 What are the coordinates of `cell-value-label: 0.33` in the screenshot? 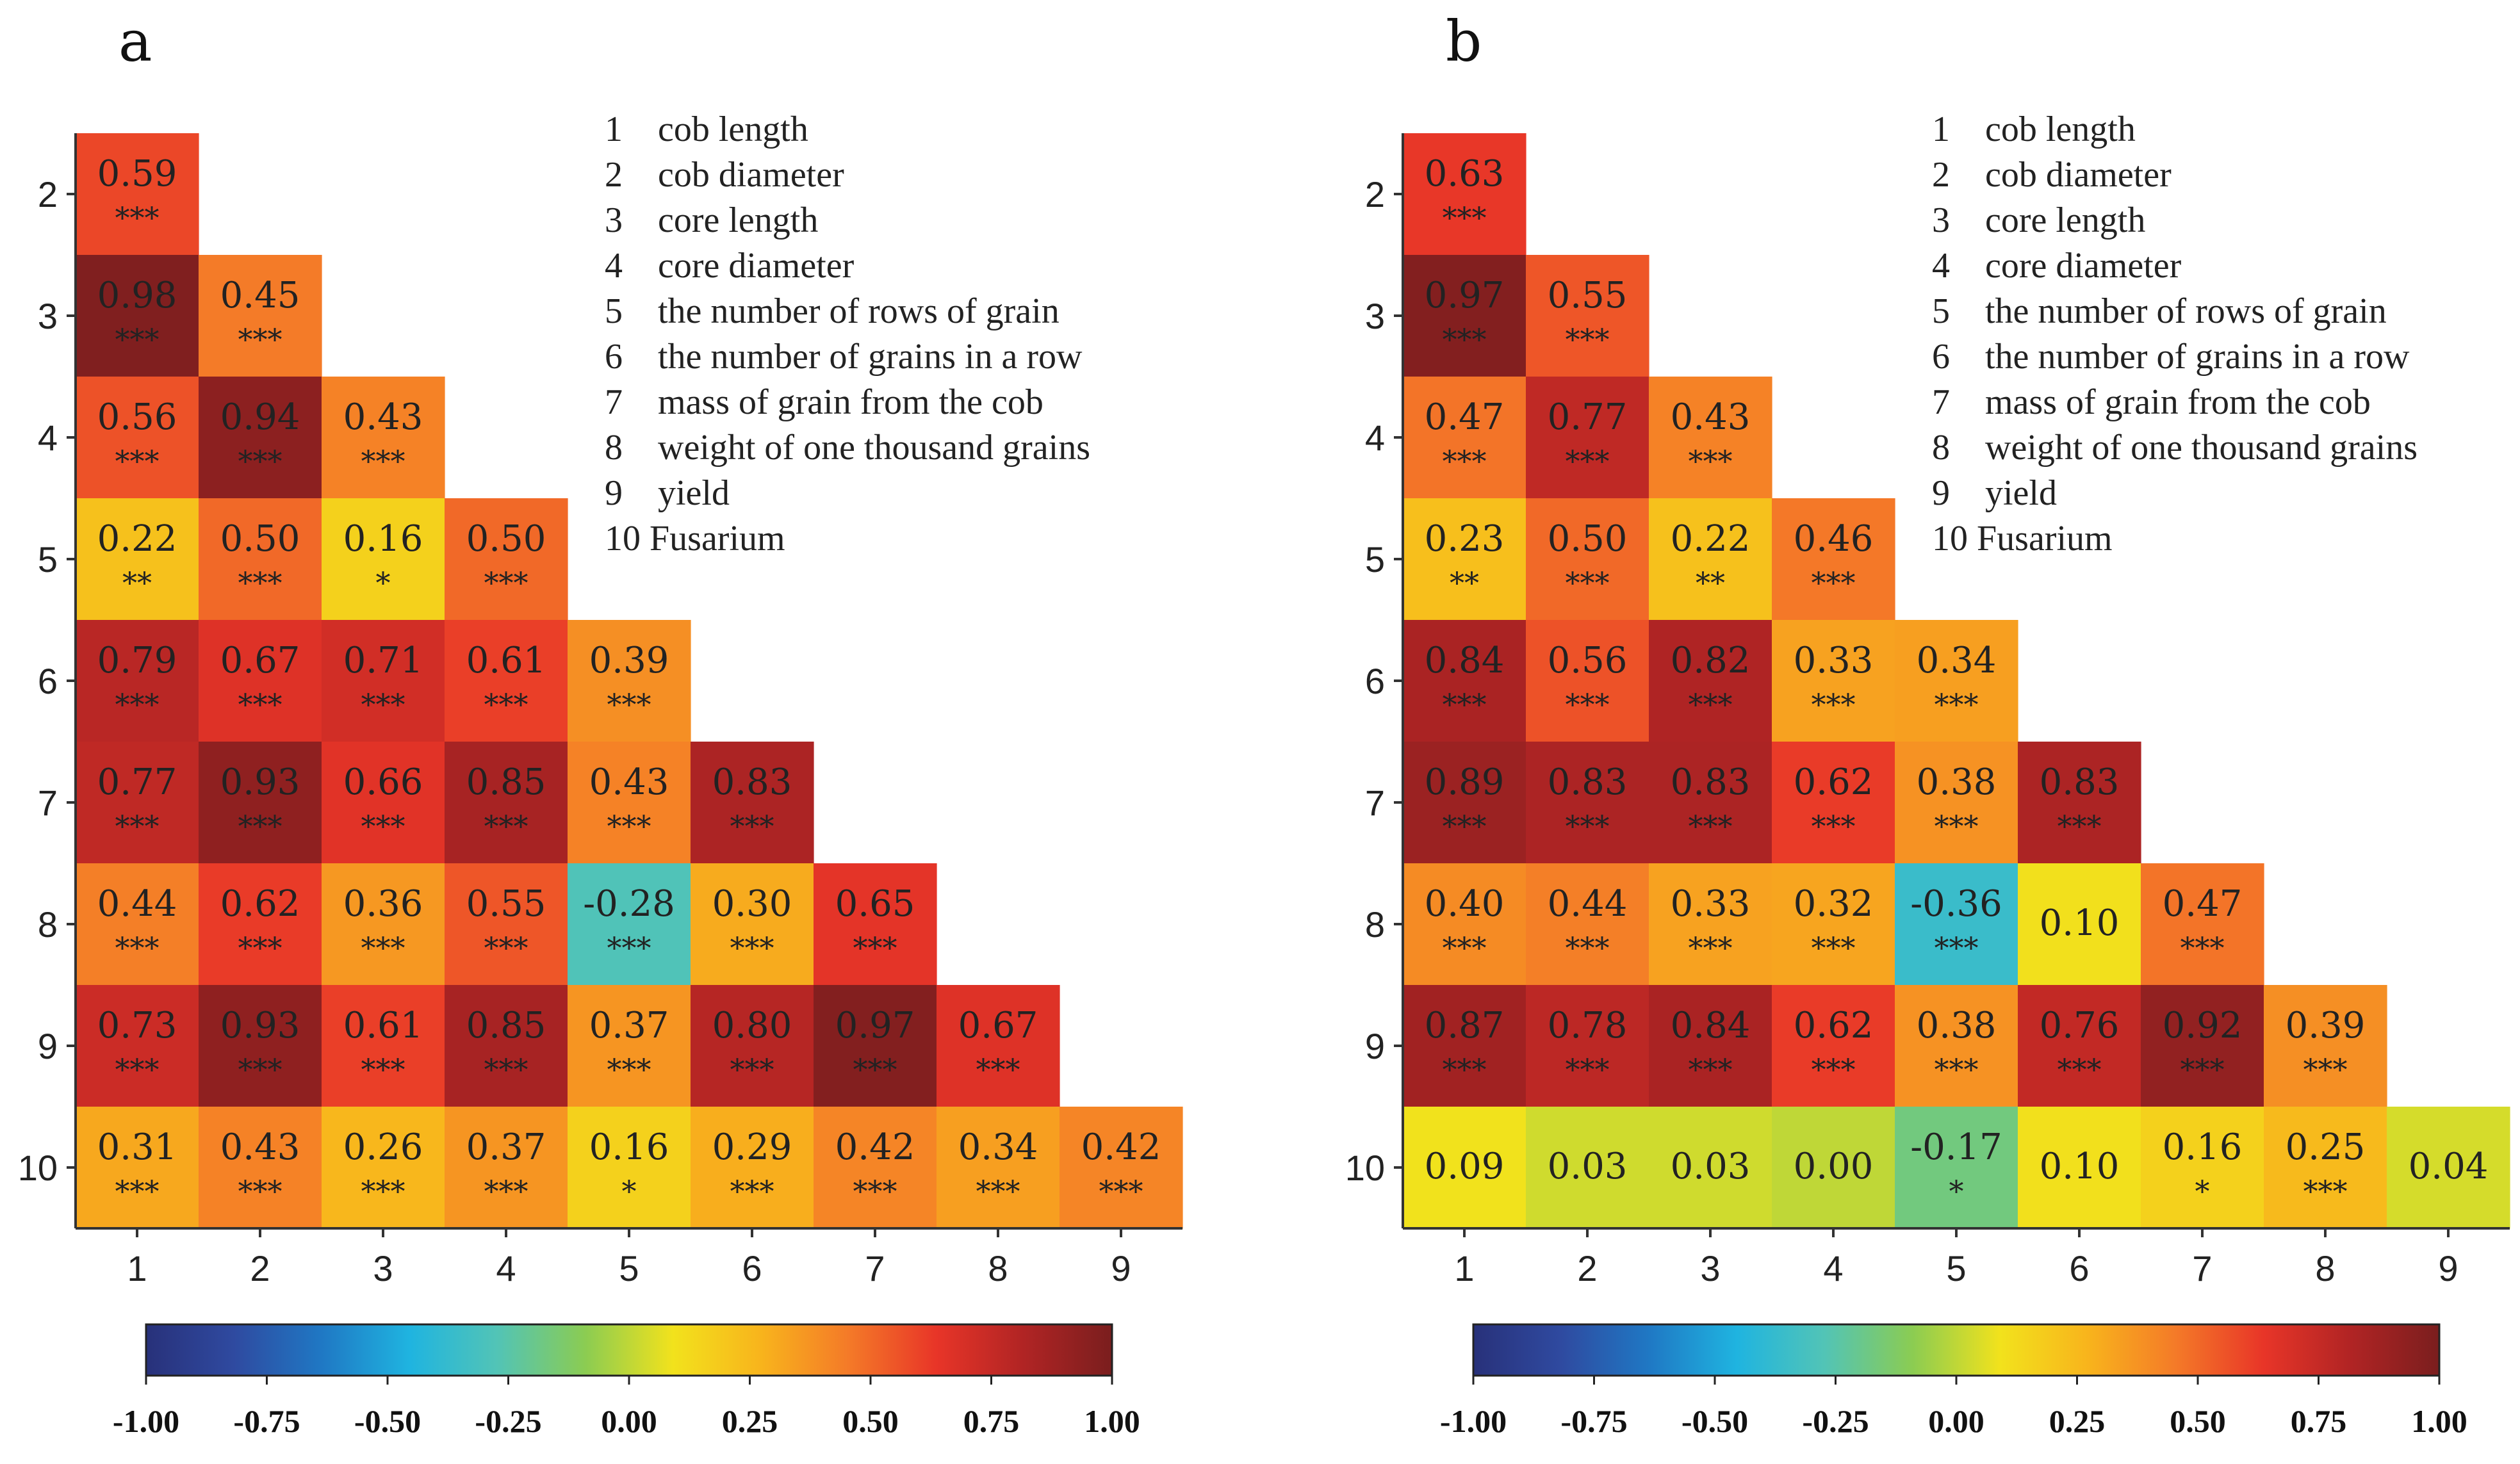 It's located at (1834, 661).